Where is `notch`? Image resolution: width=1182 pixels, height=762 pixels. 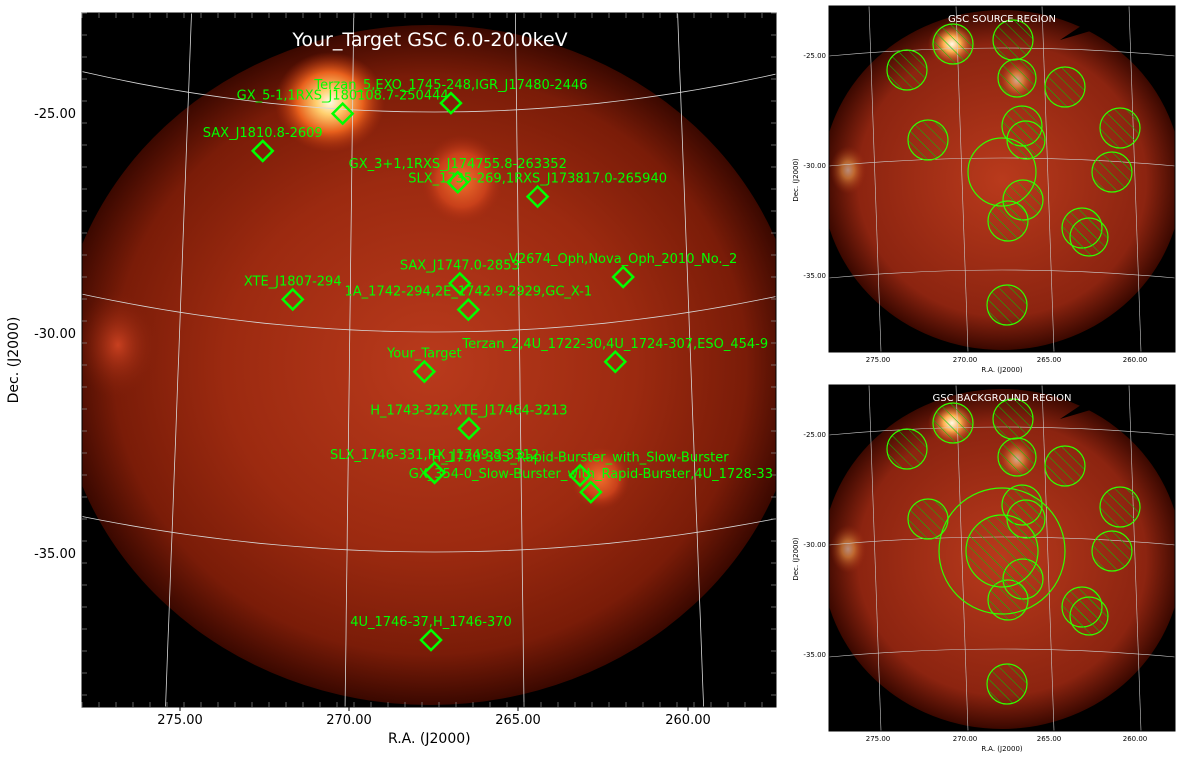 notch is located at coordinates (1117, 23).